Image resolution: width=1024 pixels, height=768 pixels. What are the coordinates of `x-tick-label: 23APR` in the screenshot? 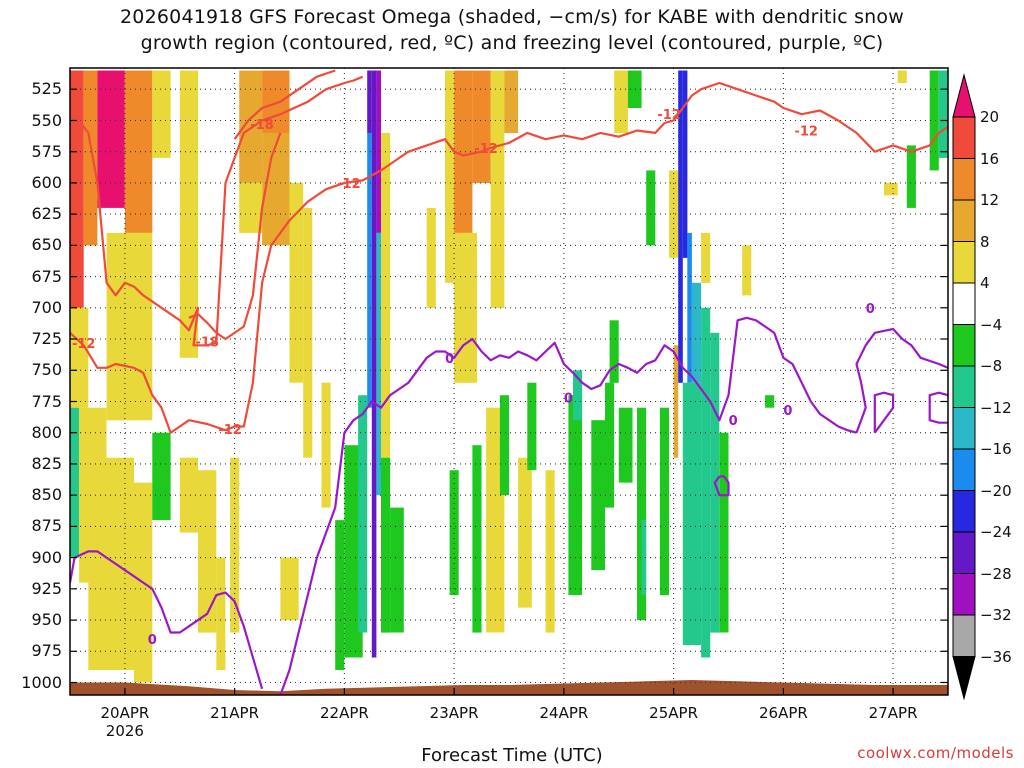 It's located at (454, 713).